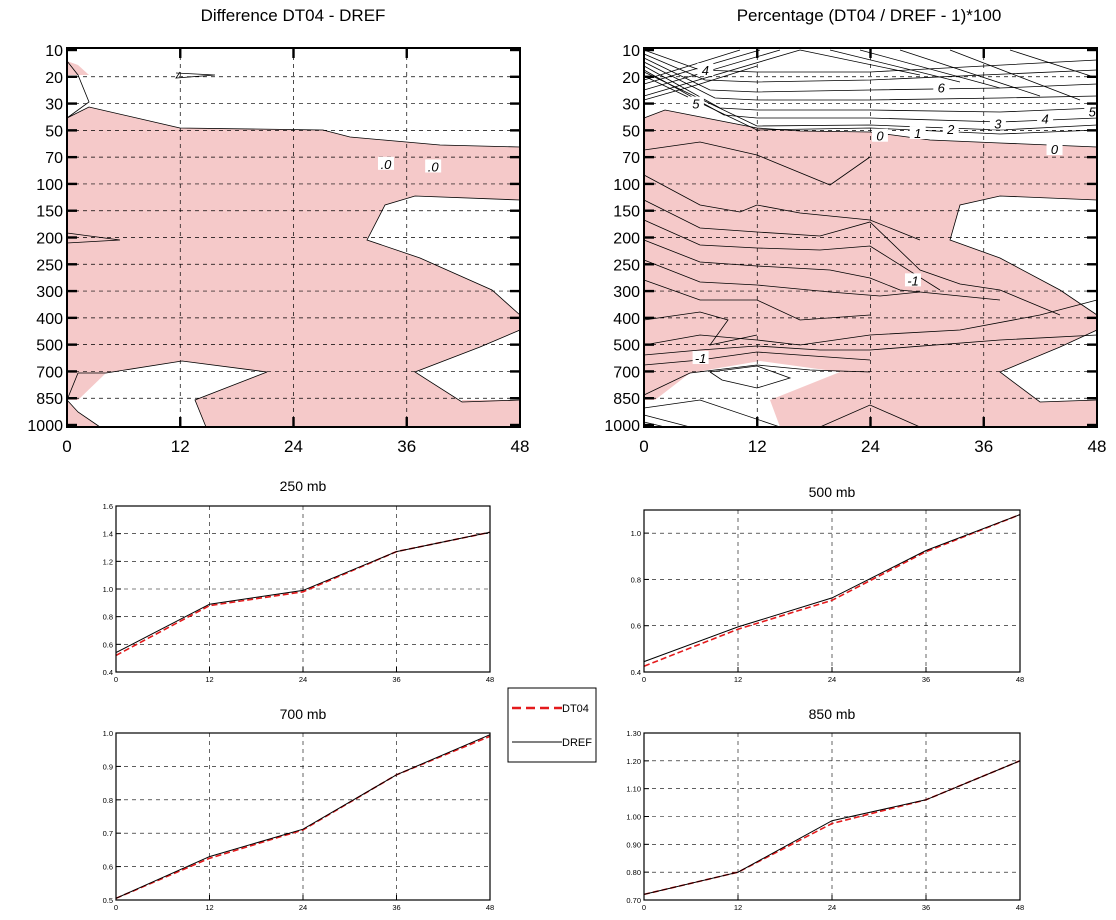 The width and height of the screenshot is (1116, 920). Describe the element at coordinates (49, 319) in the screenshot. I see `contour-ytick-label: 400` at that location.